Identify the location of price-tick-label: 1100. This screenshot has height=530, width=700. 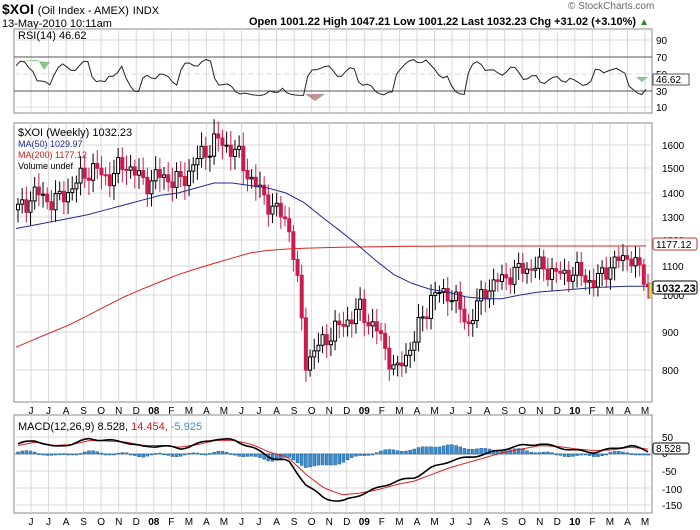
(673, 267).